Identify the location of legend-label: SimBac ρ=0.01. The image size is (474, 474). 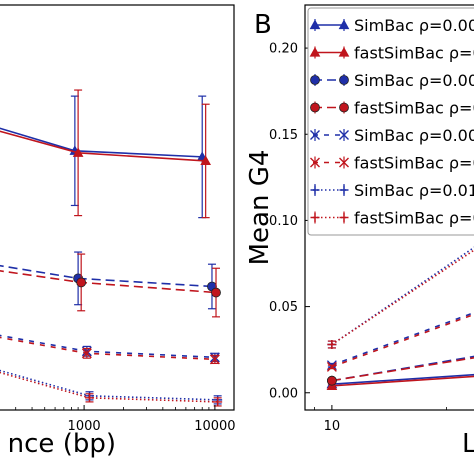
(414, 190).